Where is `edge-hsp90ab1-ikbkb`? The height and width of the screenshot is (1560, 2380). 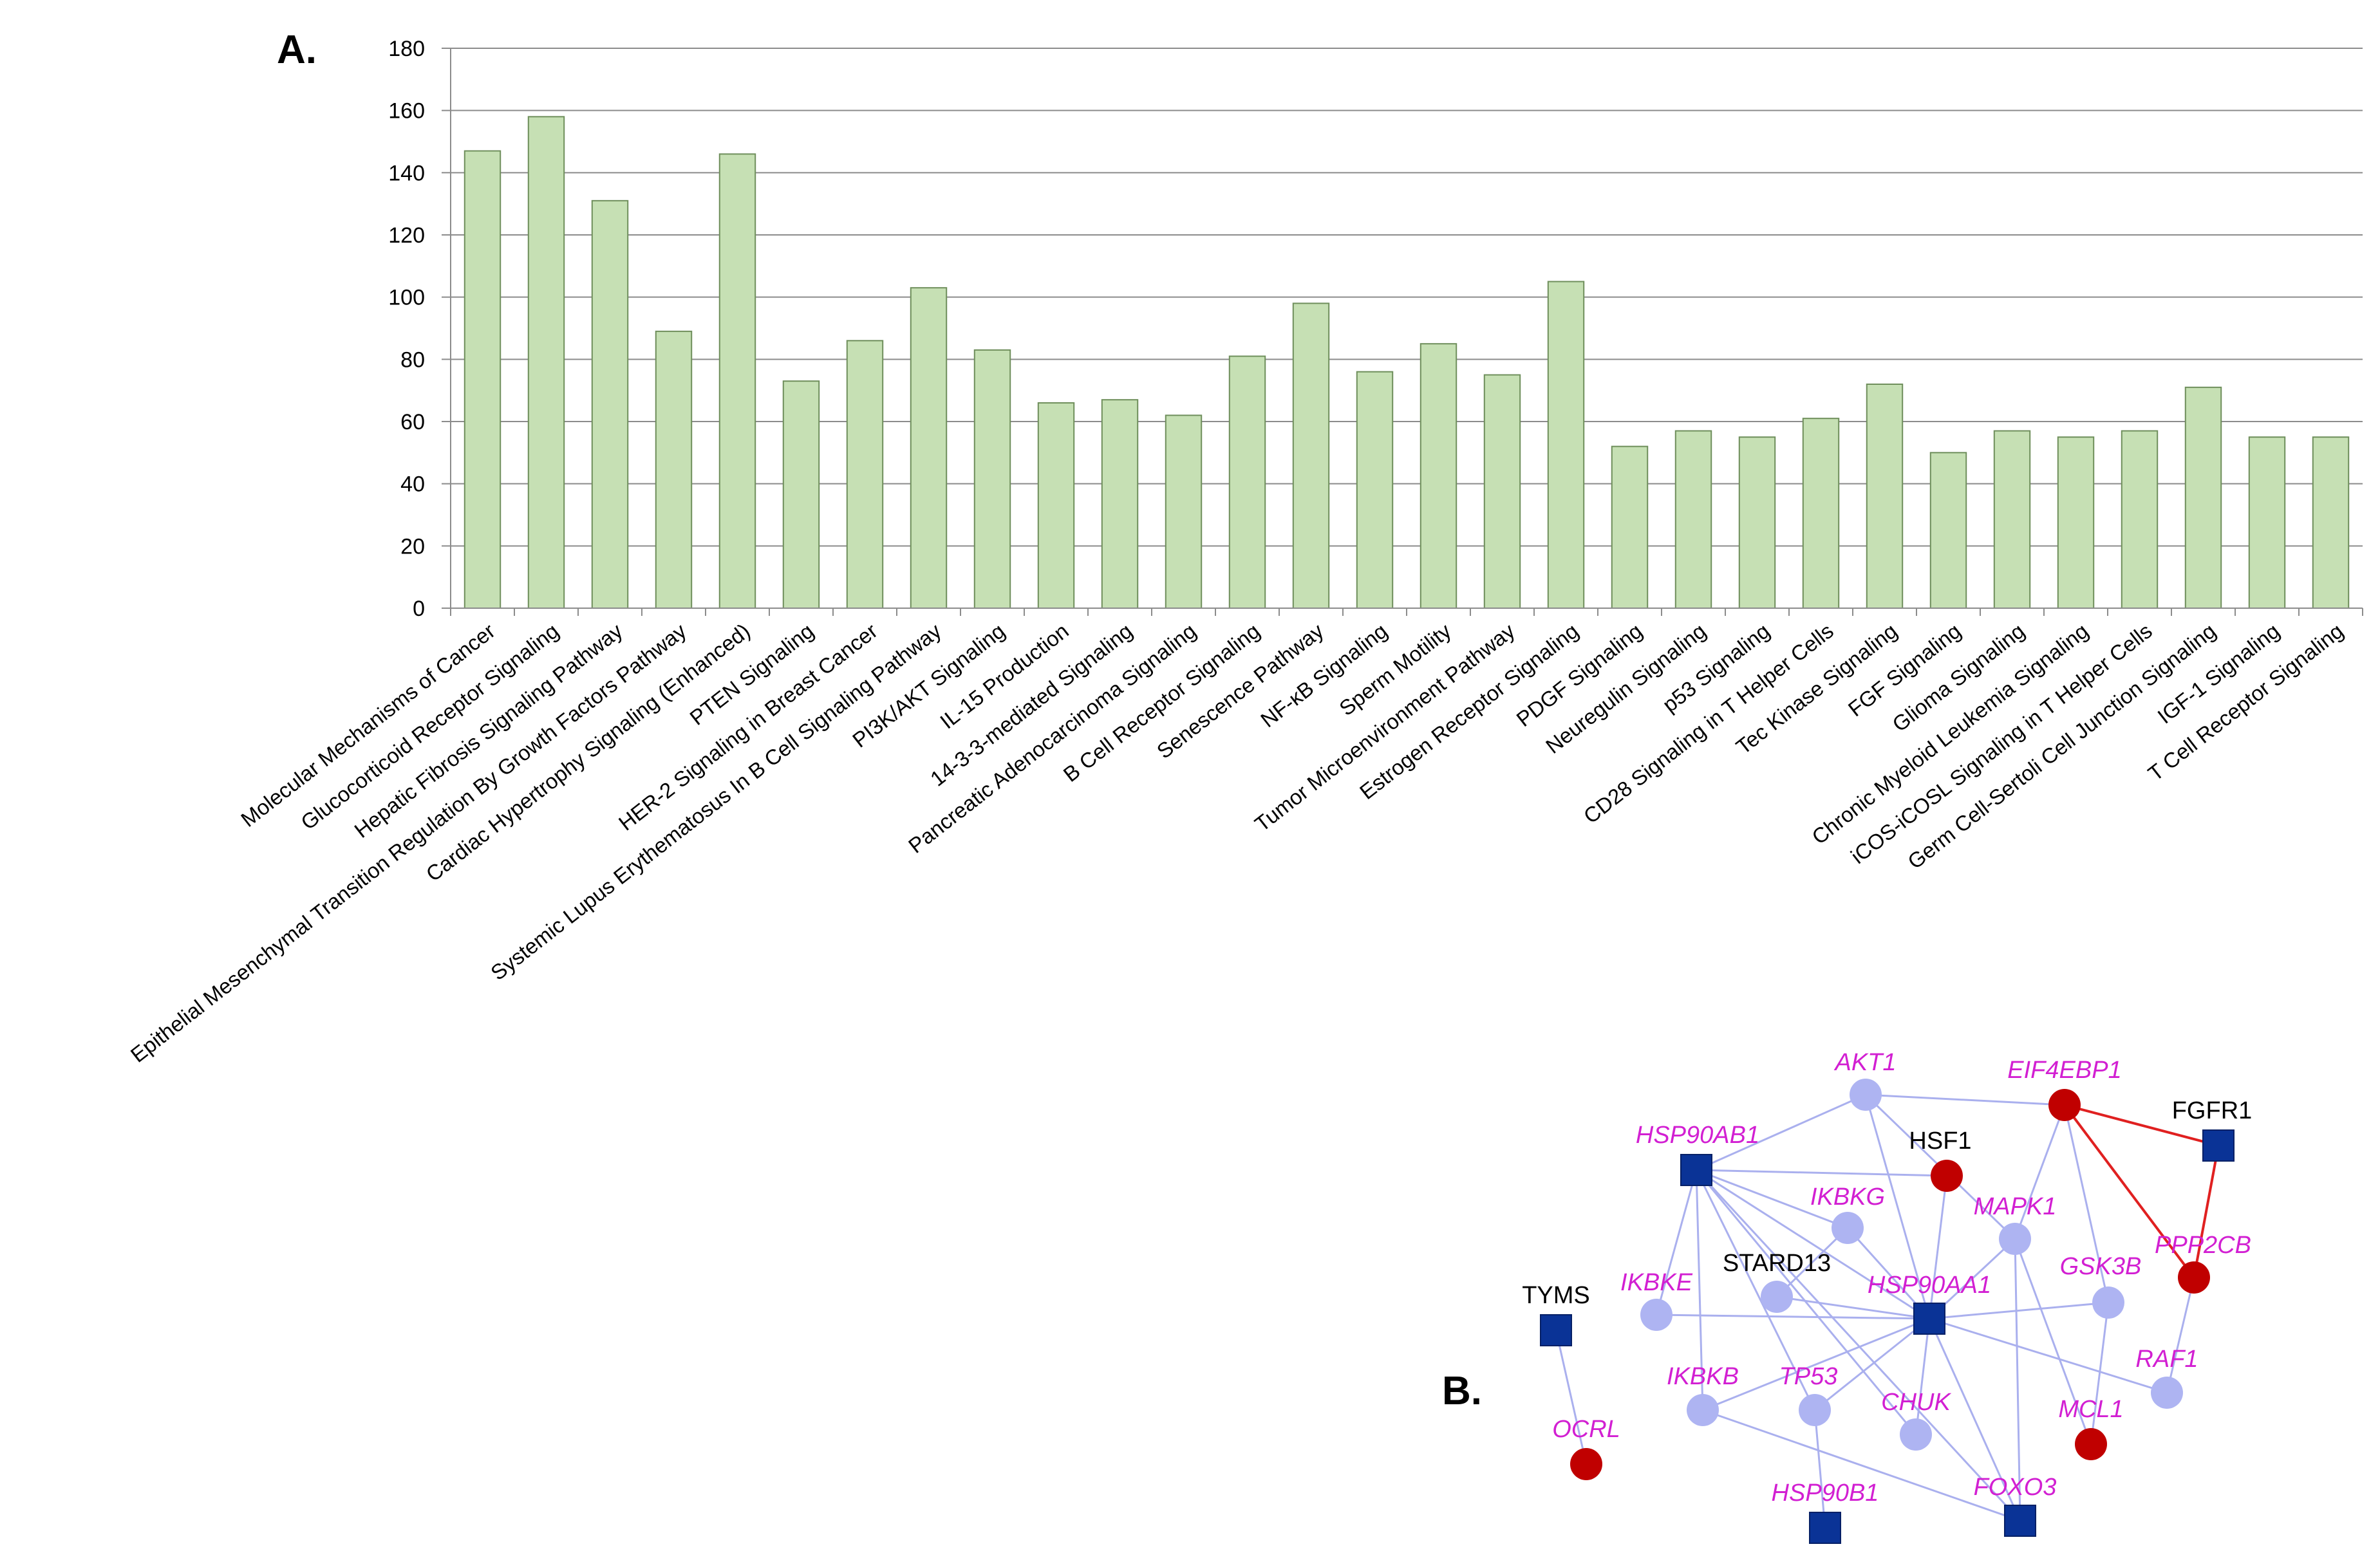
edge-hsp90ab1-ikbkb is located at coordinates (1700, 1290).